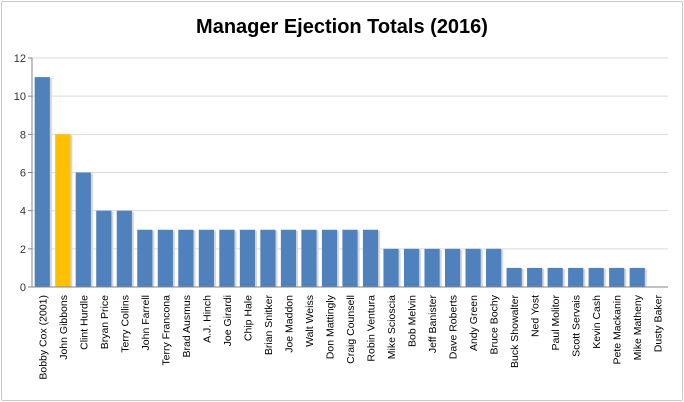 The image size is (684, 402). What do you see at coordinates (23, 212) in the screenshot?
I see `y-tick-label: 4` at bounding box center [23, 212].